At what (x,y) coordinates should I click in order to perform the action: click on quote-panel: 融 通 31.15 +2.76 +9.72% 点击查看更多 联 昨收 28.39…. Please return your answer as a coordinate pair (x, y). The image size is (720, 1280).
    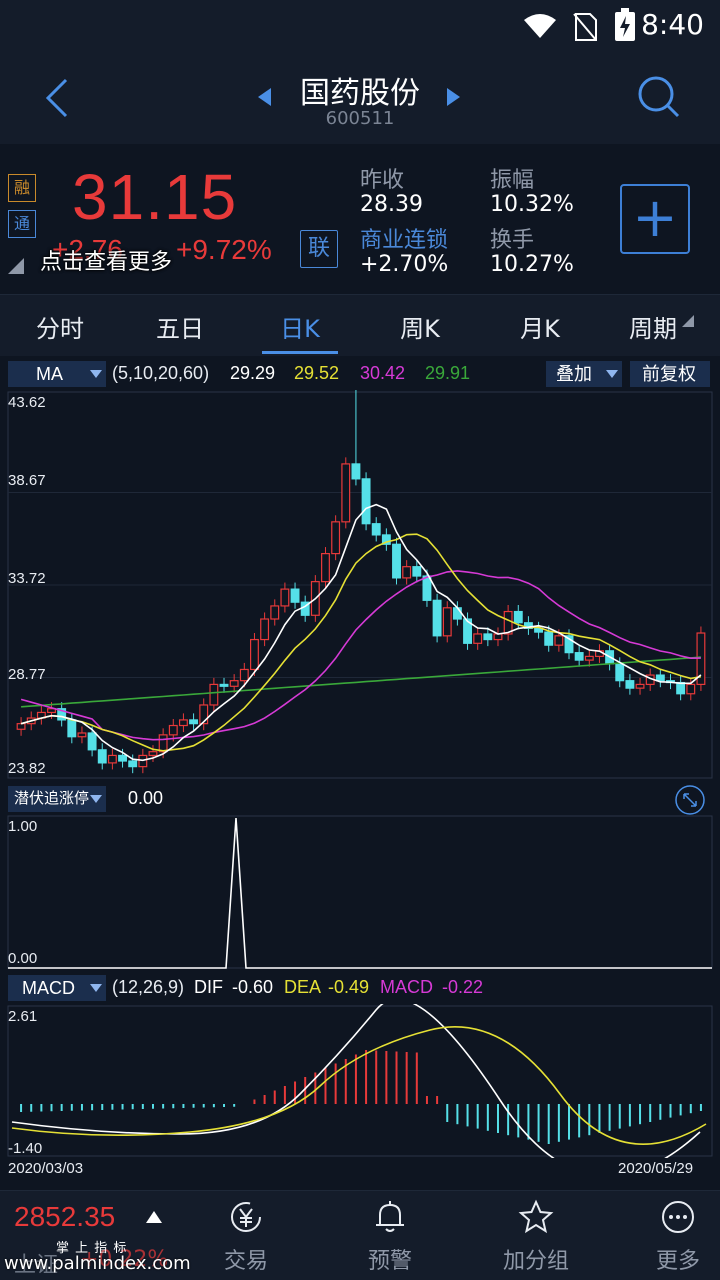
    Looking at the image, I should click on (360, 219).